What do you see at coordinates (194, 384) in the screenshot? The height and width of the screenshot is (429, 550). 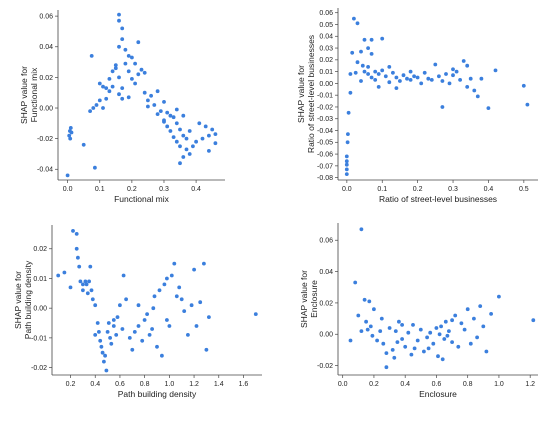 I see `x-tick-label: 1.2` at bounding box center [194, 384].